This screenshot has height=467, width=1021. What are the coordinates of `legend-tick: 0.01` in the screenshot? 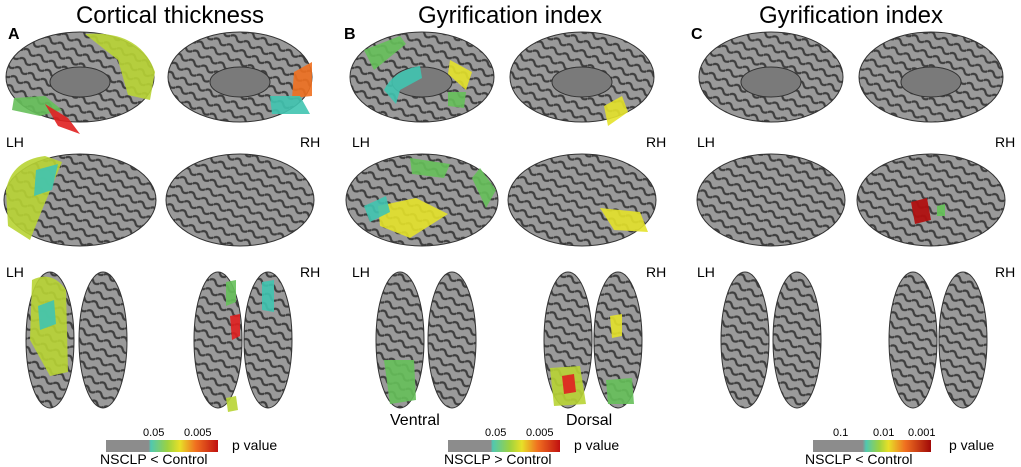 It's located at (884, 433).